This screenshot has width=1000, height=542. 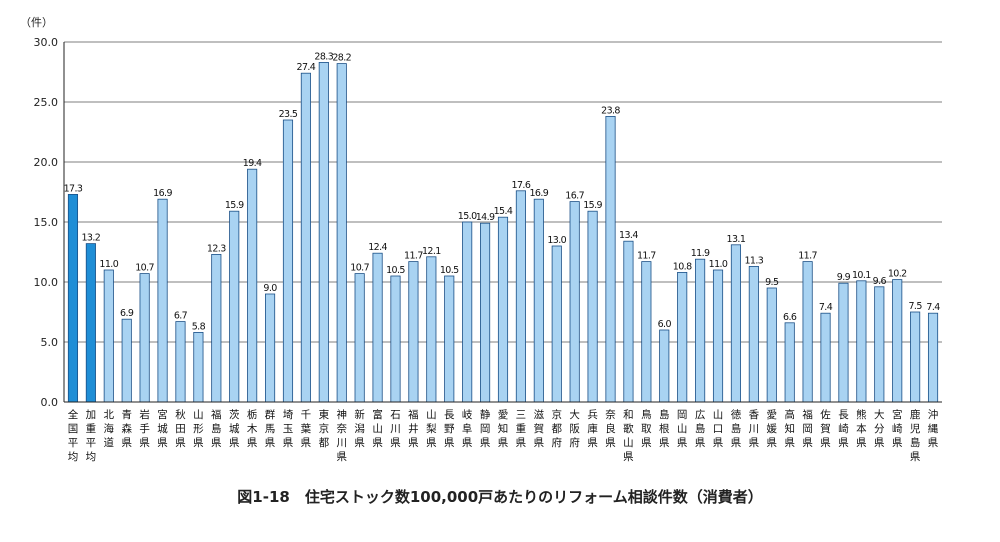 What do you see at coordinates (252, 163) in the screenshot?
I see `data-label: 19.4` at bounding box center [252, 163].